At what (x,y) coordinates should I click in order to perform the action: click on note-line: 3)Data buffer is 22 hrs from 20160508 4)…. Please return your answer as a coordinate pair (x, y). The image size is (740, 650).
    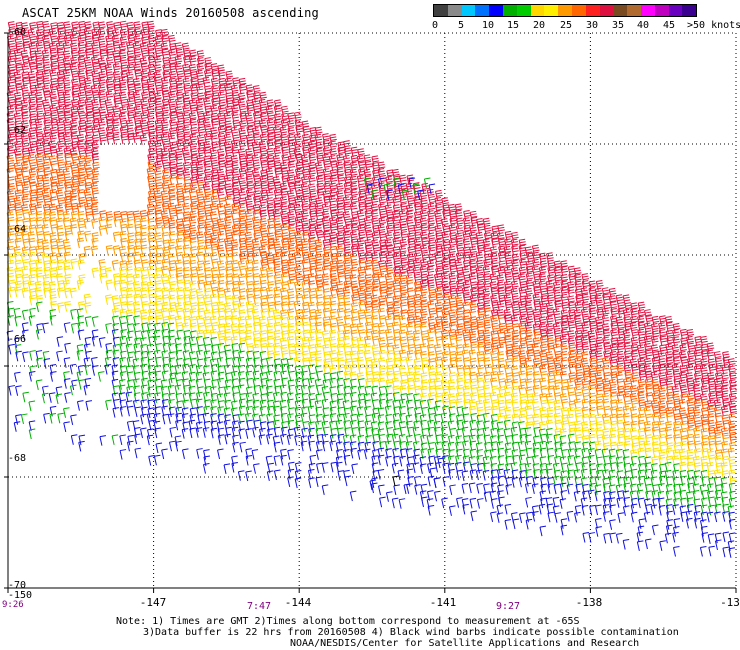
    Looking at the image, I should click on (411, 632).